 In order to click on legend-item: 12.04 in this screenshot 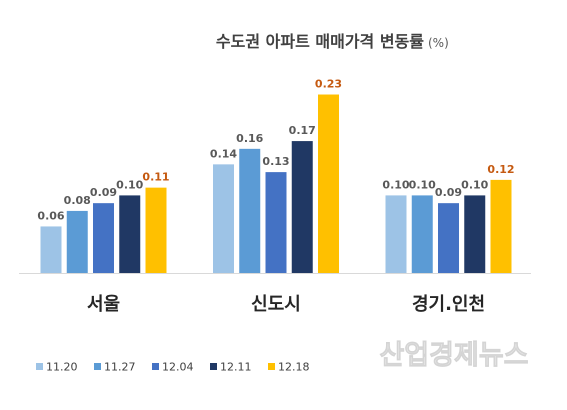, I will do `click(173, 367)`.